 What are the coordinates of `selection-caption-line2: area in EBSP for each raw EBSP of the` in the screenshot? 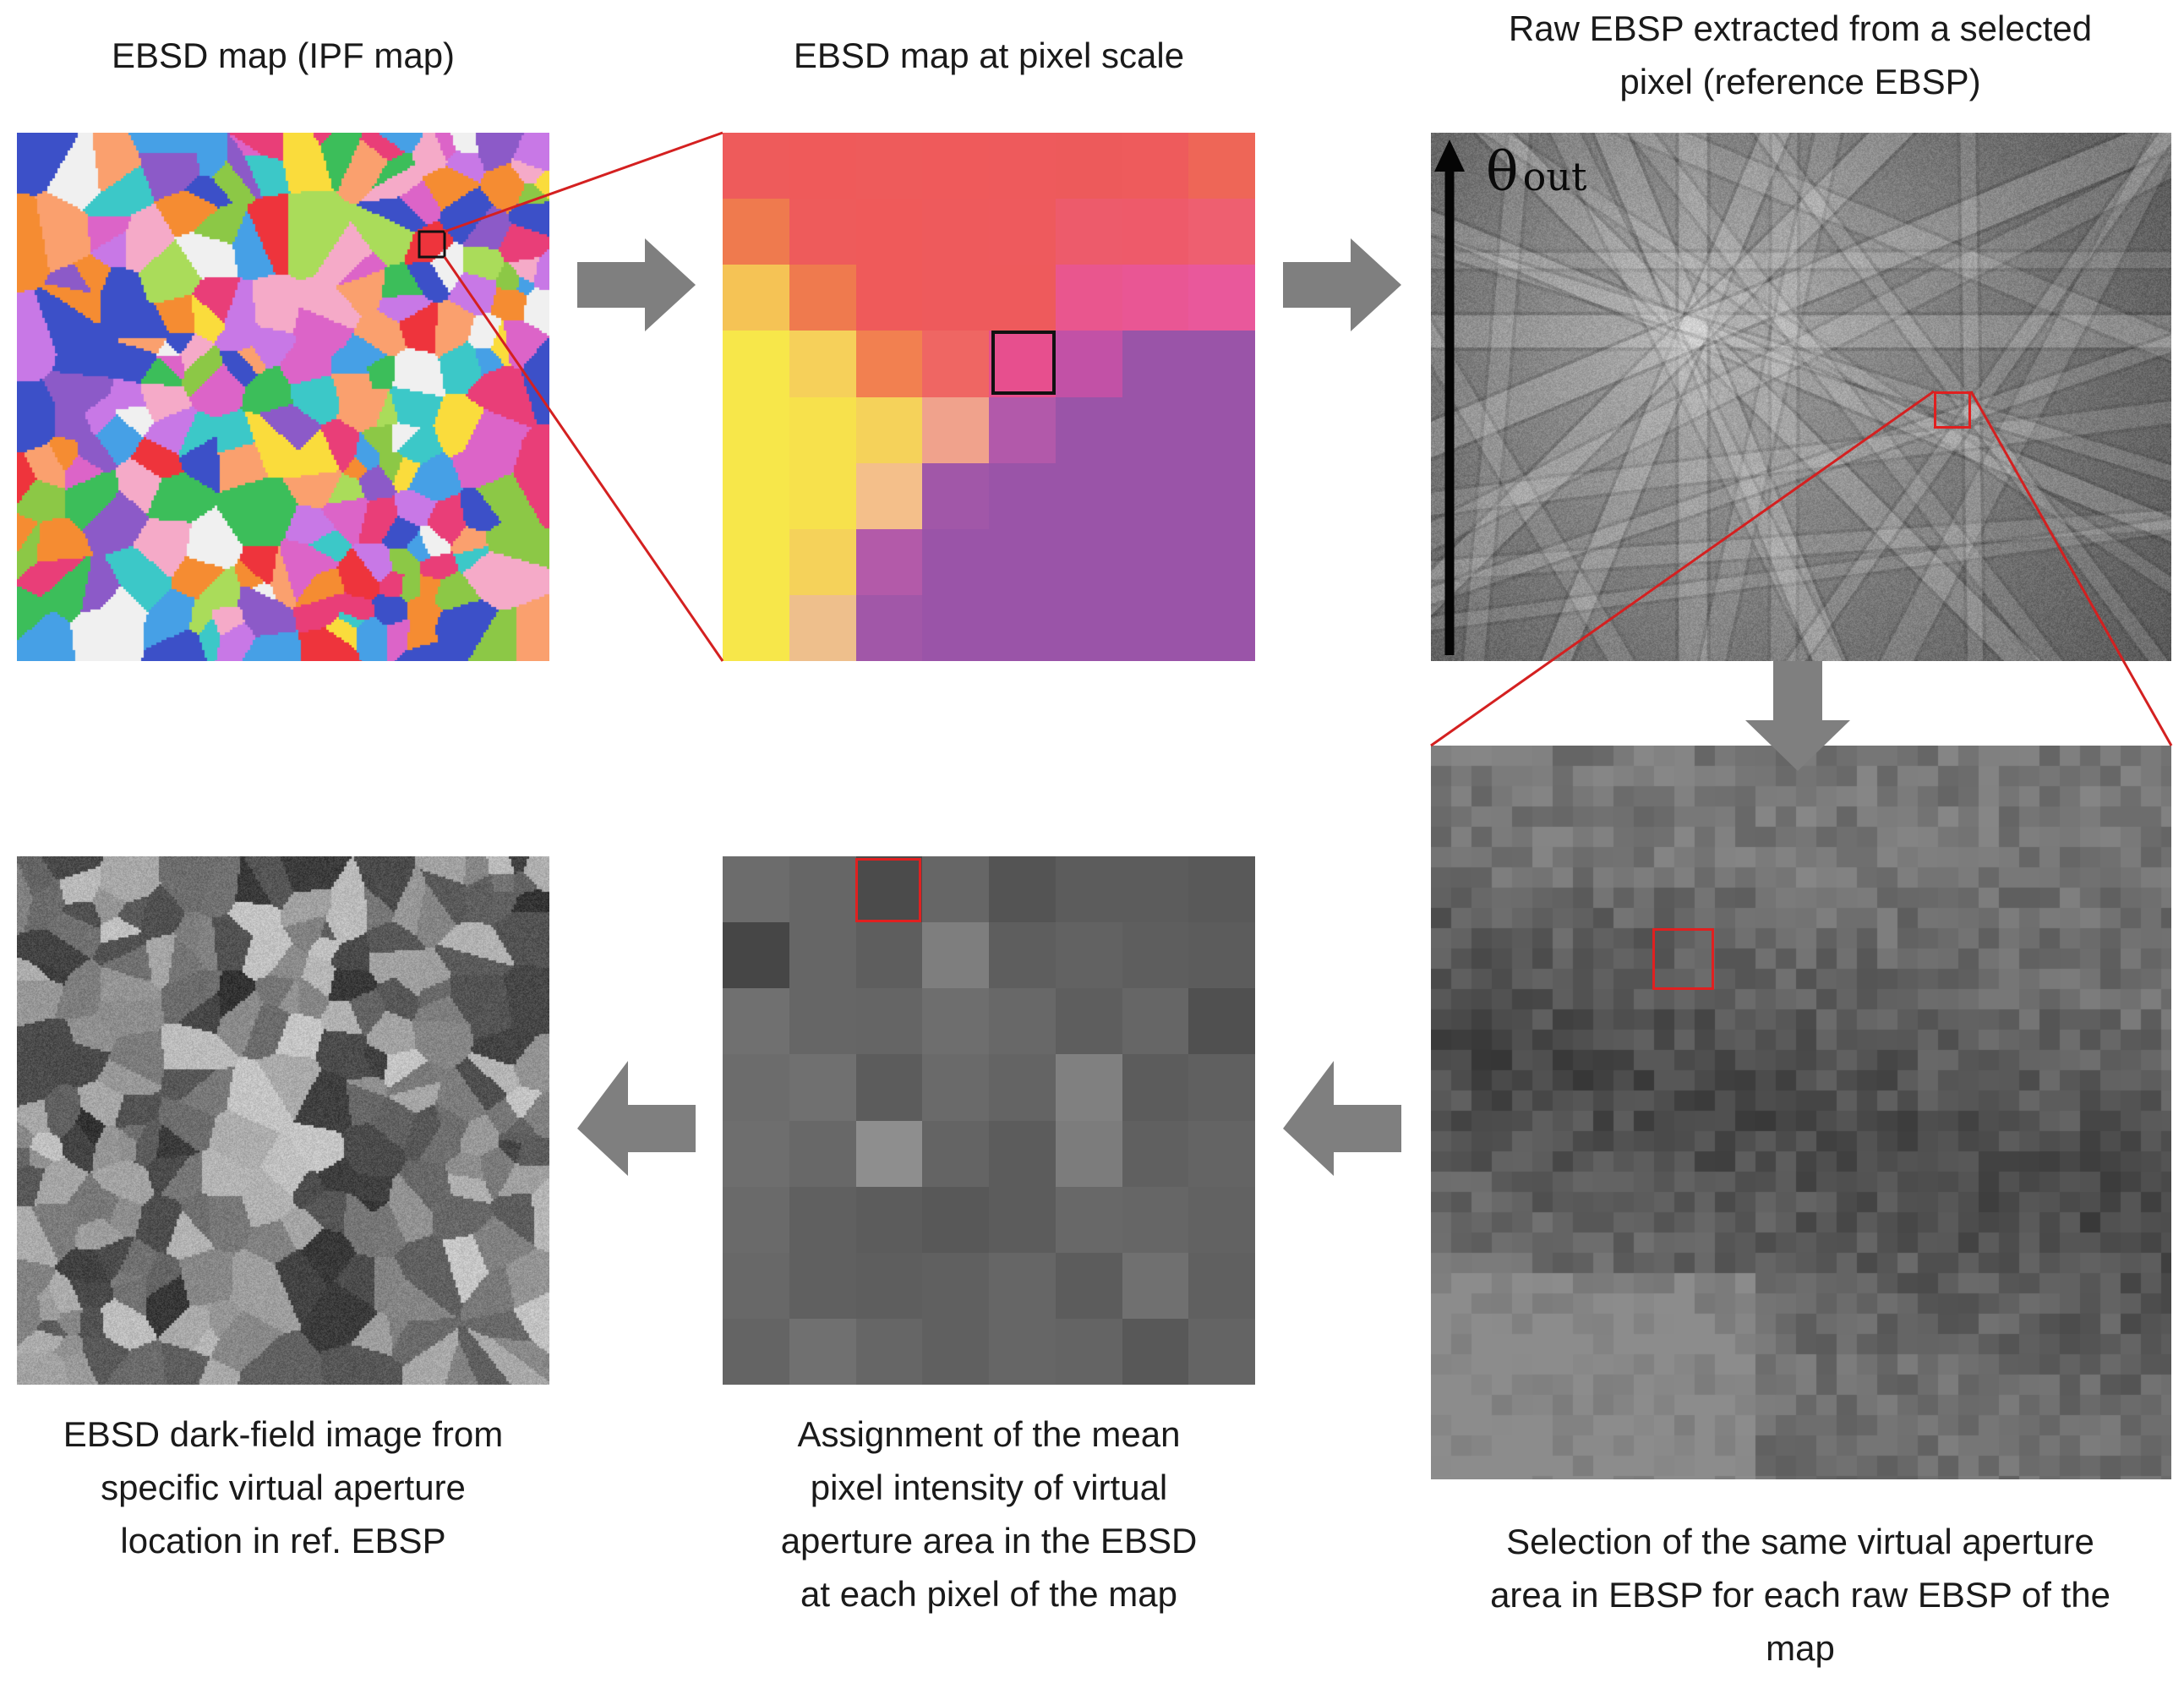 It's located at (1800, 1595).